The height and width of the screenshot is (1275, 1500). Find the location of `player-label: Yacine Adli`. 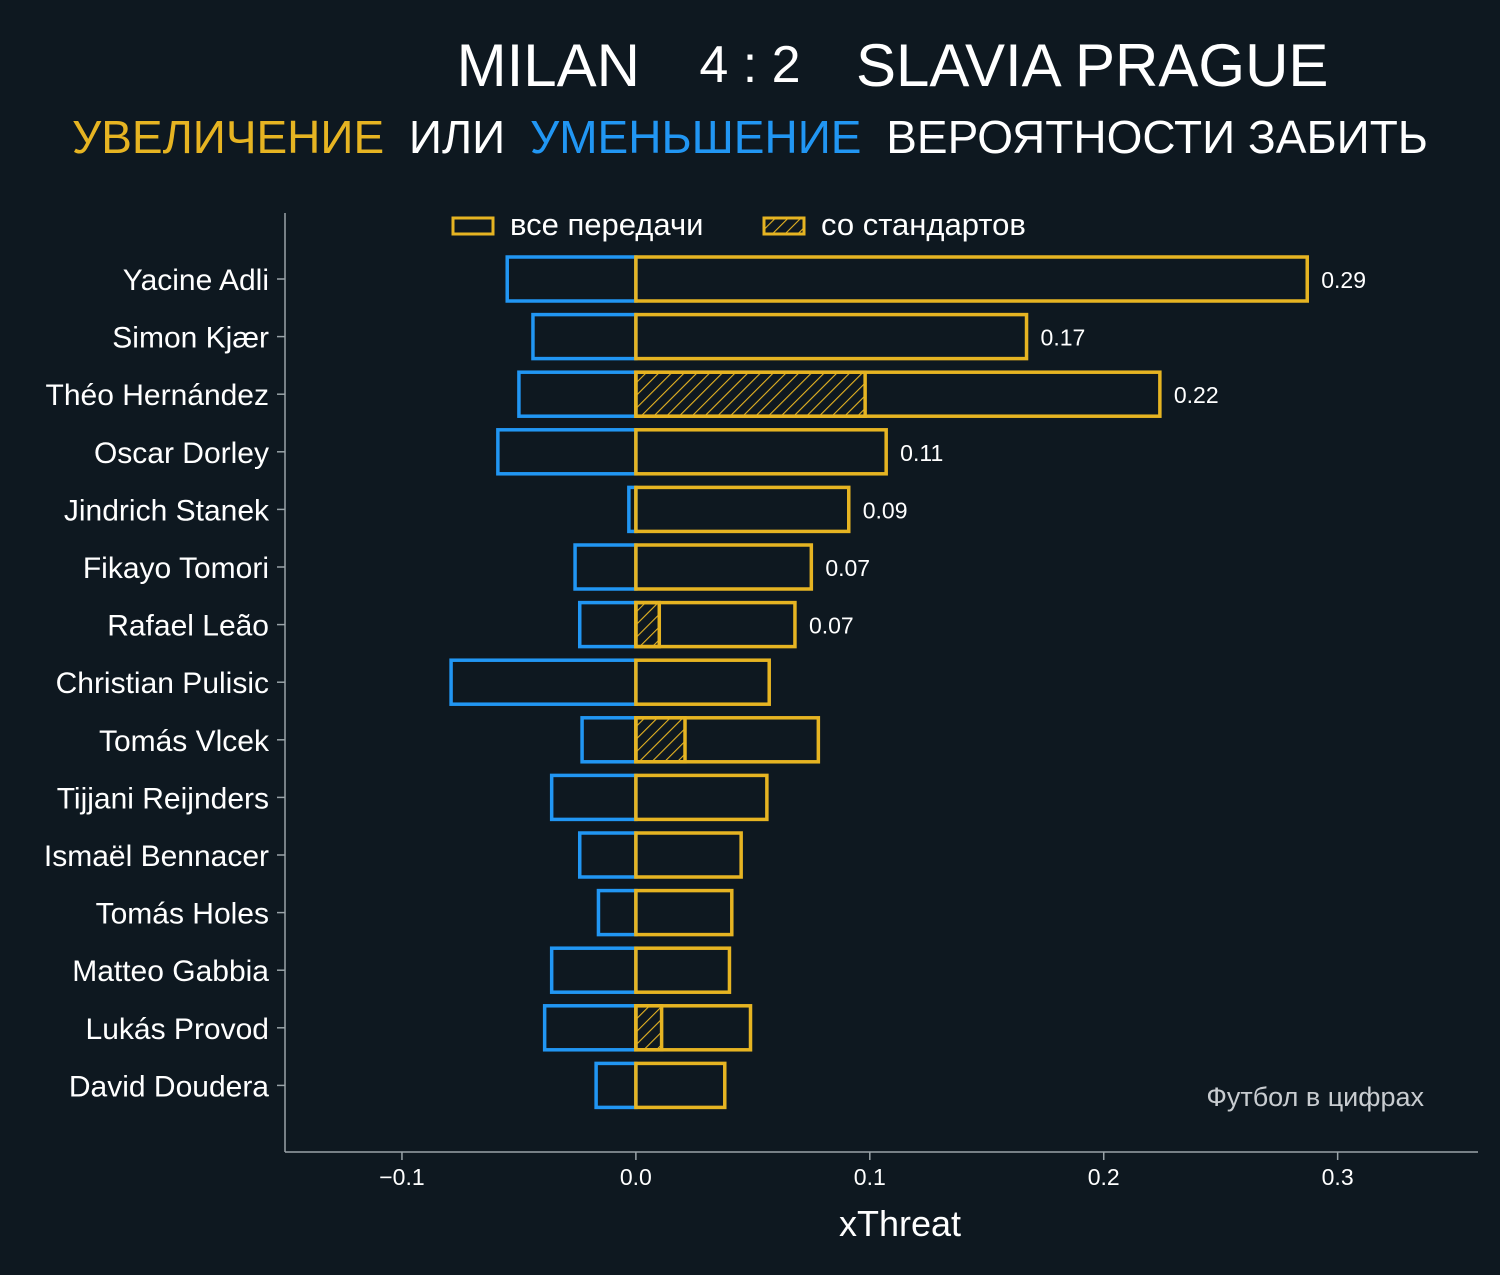

player-label: Yacine Adli is located at coordinates (196, 280).